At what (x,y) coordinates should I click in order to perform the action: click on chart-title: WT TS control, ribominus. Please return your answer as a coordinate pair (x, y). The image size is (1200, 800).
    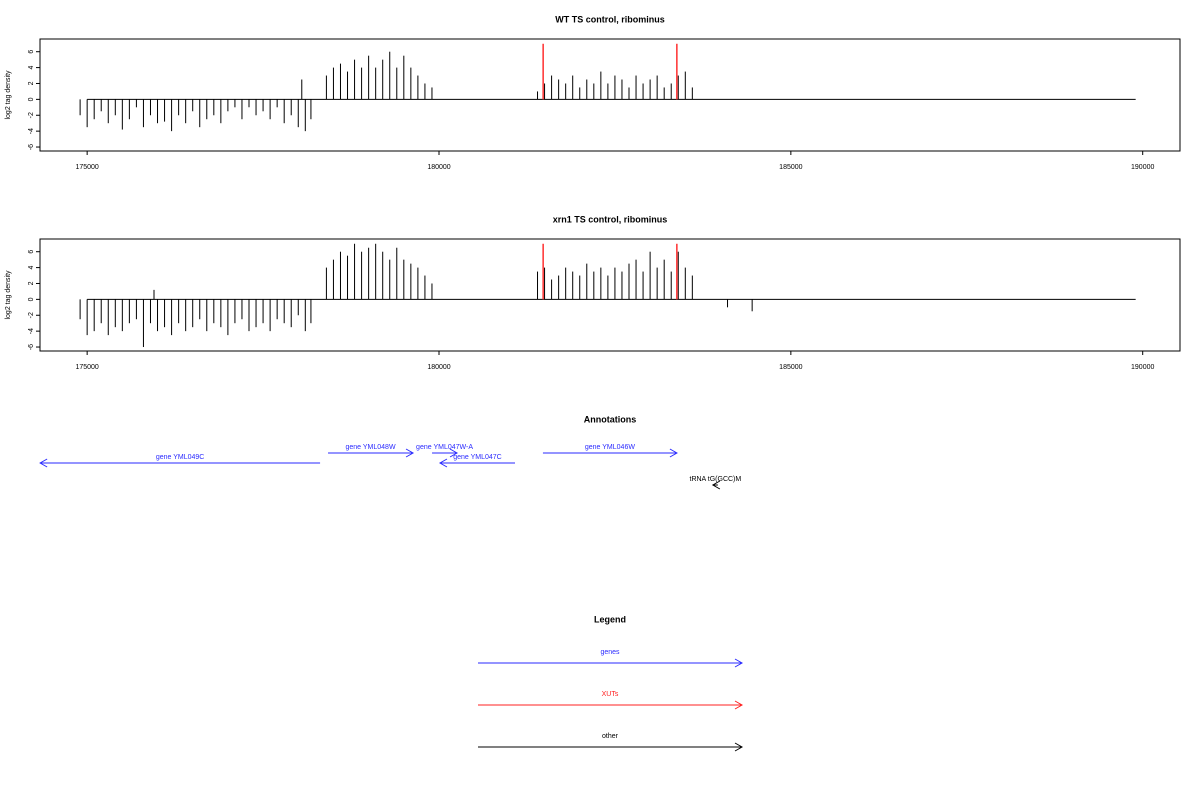
    Looking at the image, I should click on (610, 19).